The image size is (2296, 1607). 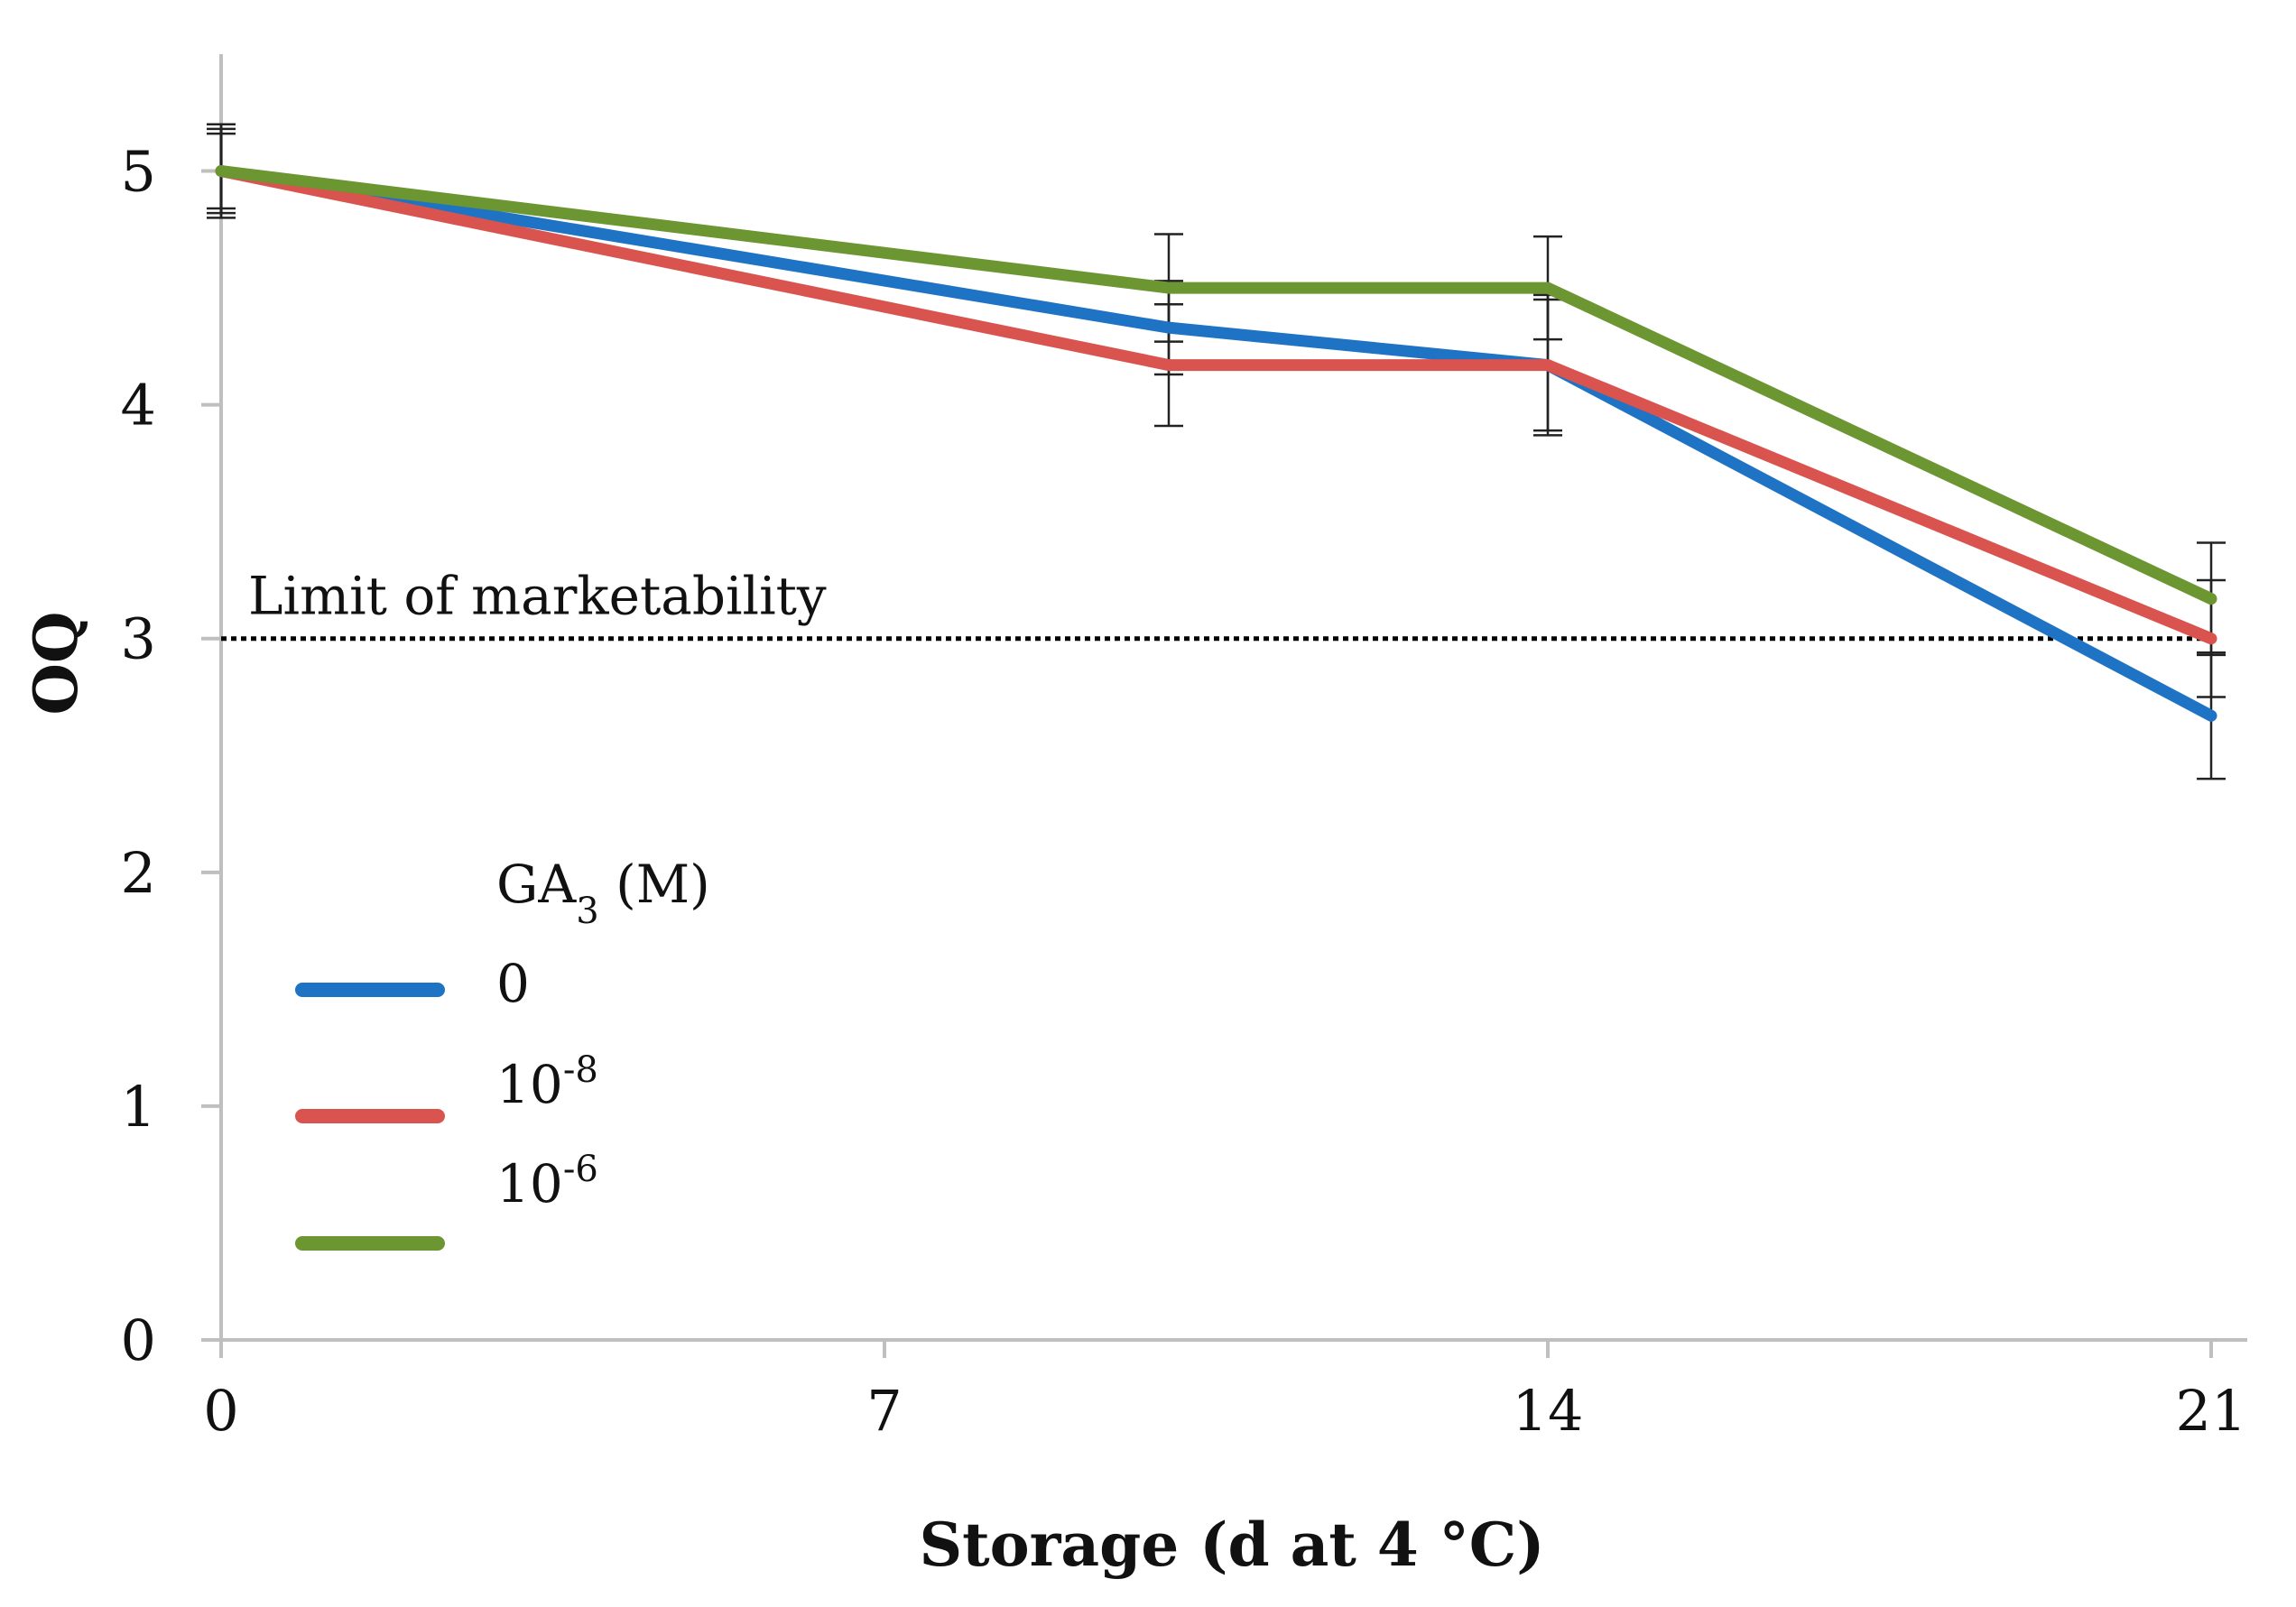 What do you see at coordinates (138, 1107) in the screenshot?
I see `y-tick-label: 1` at bounding box center [138, 1107].